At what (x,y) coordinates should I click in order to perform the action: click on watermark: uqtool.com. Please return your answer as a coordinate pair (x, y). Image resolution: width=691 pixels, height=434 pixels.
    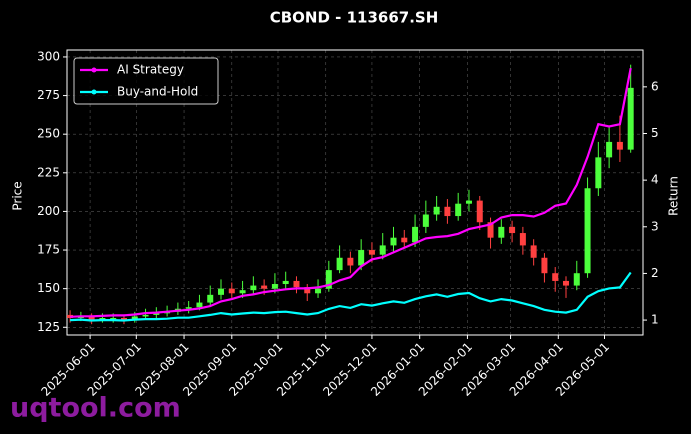
    Looking at the image, I should click on (95, 408).